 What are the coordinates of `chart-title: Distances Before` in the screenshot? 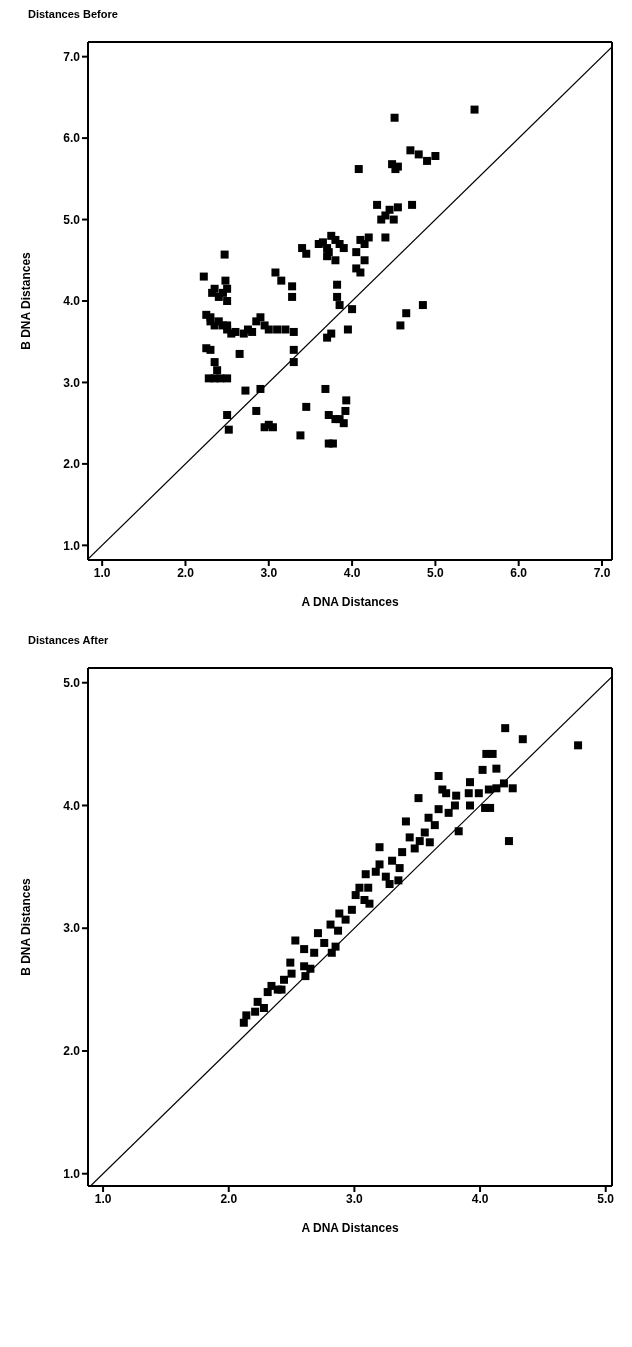 It's located at (73, 15).